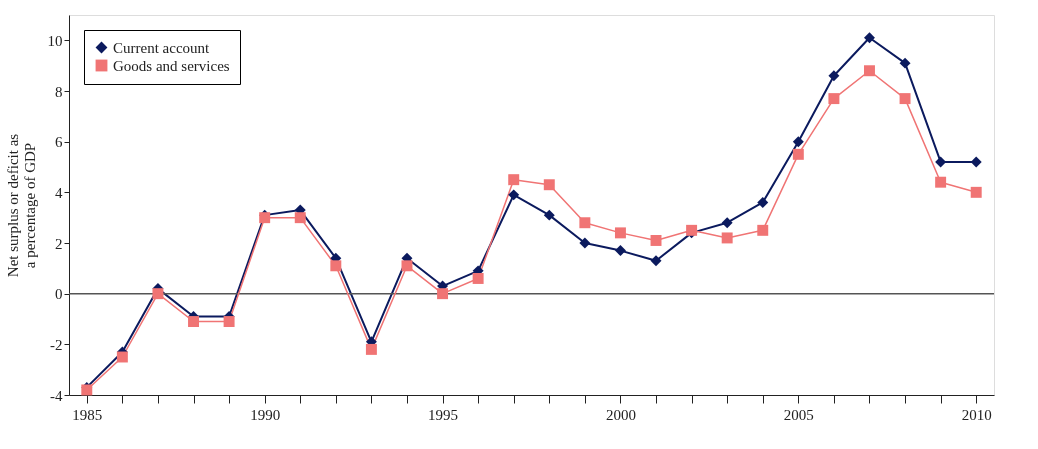 The height and width of the screenshot is (449, 1038). What do you see at coordinates (59, 192) in the screenshot?
I see `y-tick-label: 4` at bounding box center [59, 192].